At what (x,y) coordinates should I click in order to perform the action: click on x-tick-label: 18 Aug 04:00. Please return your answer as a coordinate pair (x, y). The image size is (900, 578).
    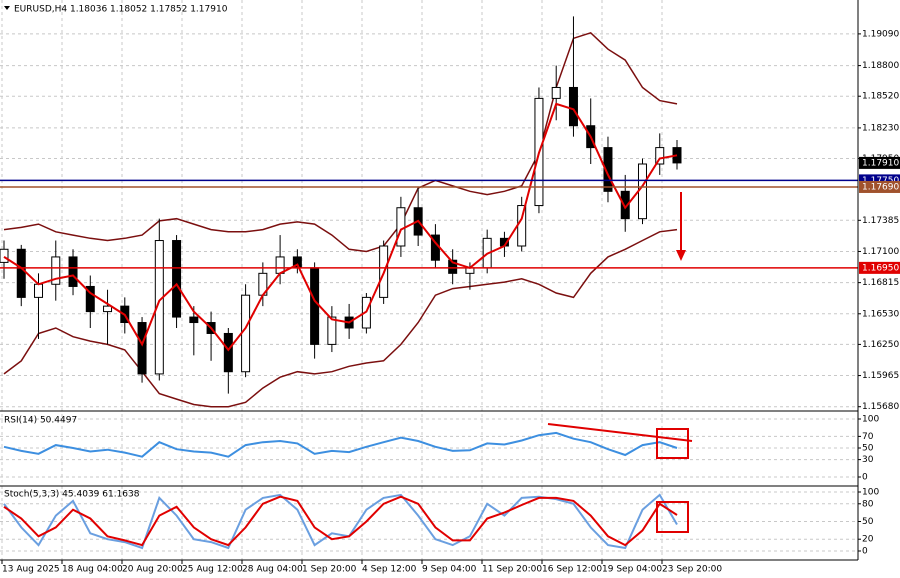
    Looking at the image, I should click on (92, 570).